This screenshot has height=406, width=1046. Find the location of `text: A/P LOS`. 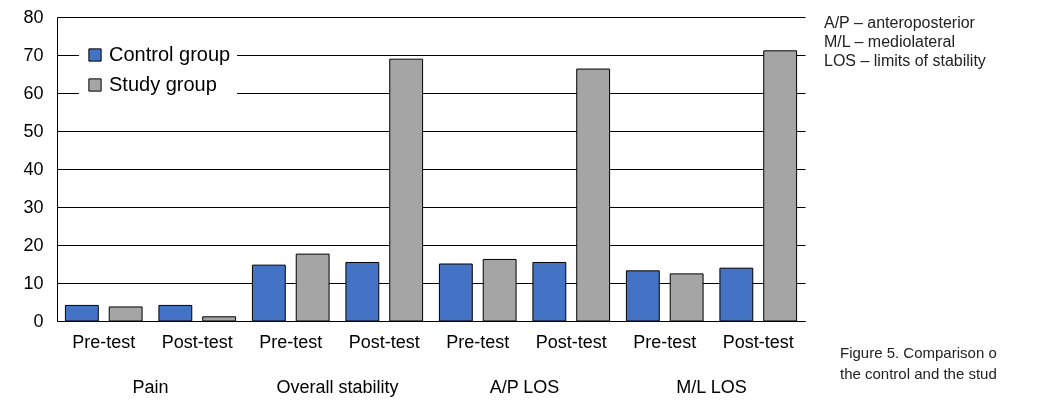

text: A/P LOS is located at coordinates (524, 387).